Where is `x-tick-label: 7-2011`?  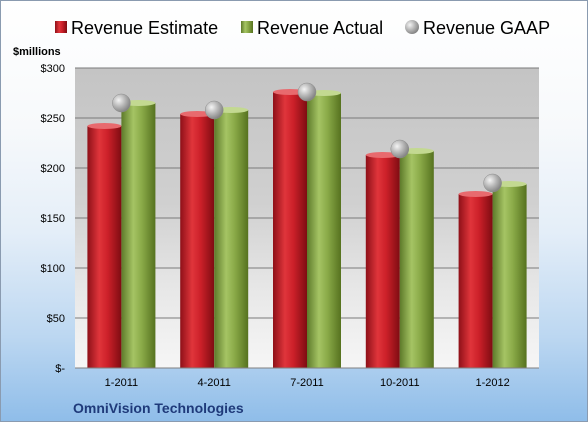 x-tick-label: 7-2011 is located at coordinates (306, 383).